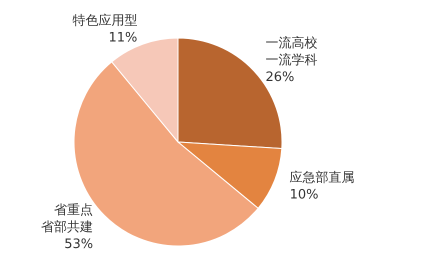 The height and width of the screenshot is (274, 426). What do you see at coordinates (79, 244) in the screenshot?
I see `data-label: 53%` at bounding box center [79, 244].